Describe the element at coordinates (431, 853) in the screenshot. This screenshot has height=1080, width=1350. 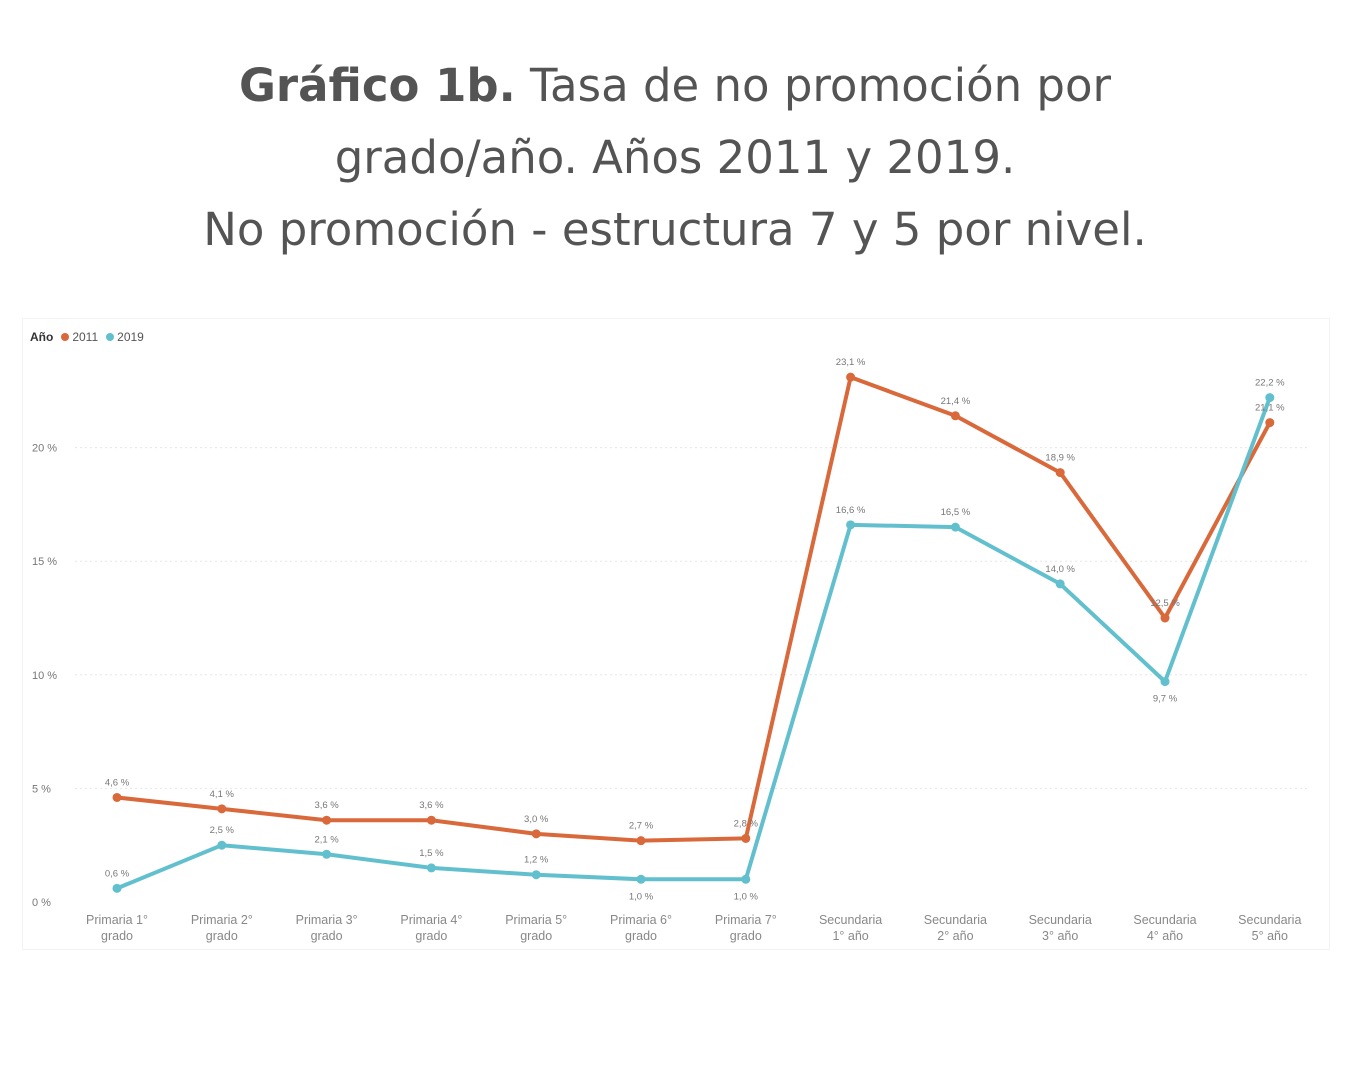
I see `data-label-2019: 1,5 %` at that location.